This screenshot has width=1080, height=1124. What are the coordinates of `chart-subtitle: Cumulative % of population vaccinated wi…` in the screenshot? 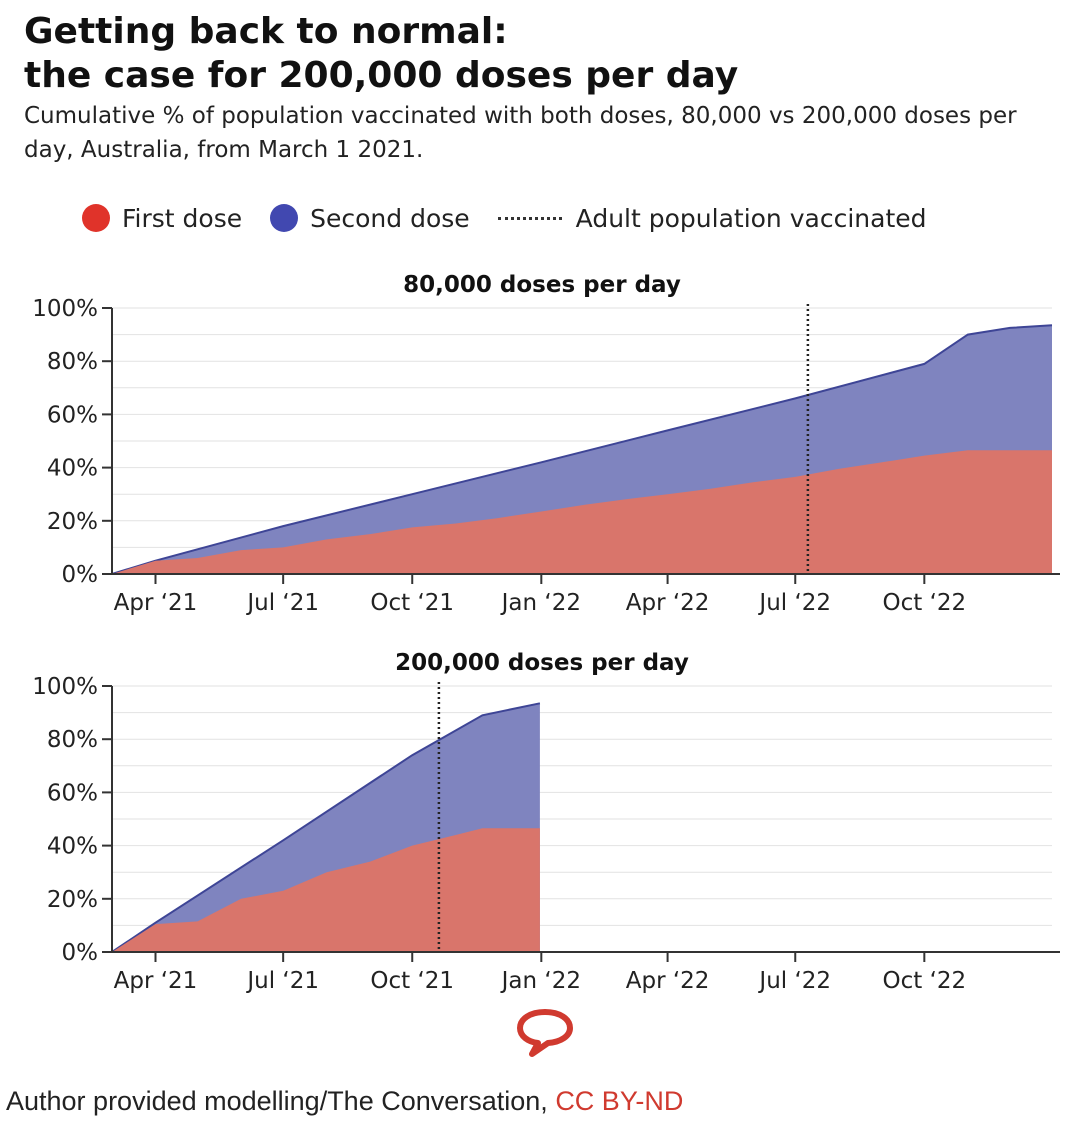 It's located at (520, 133).